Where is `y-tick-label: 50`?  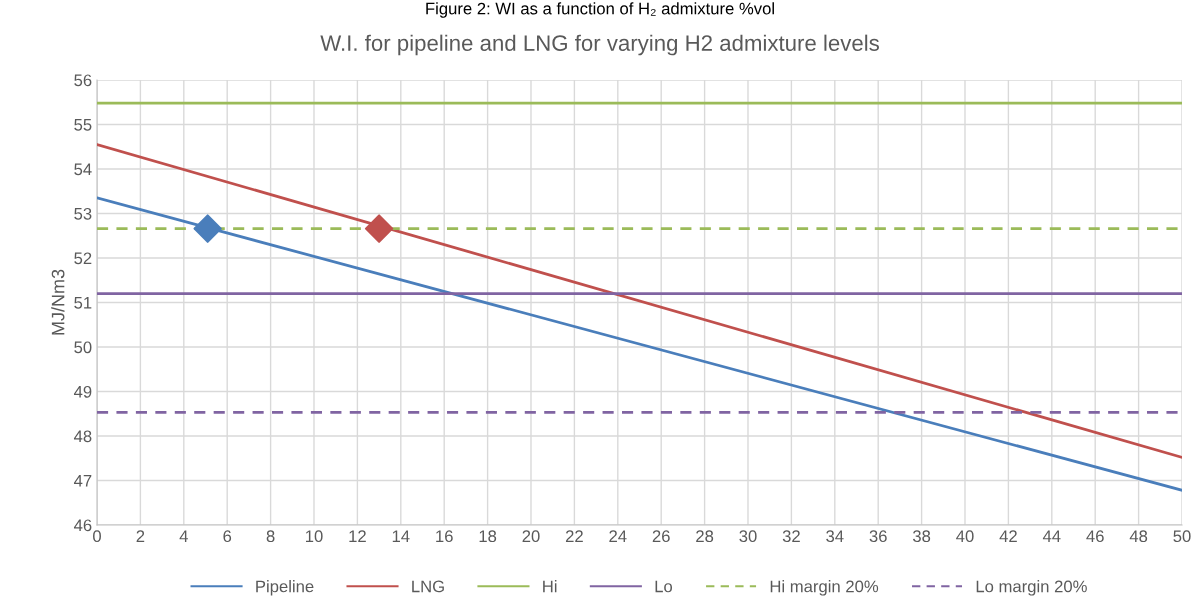
y-tick-label: 50 is located at coordinates (83, 347).